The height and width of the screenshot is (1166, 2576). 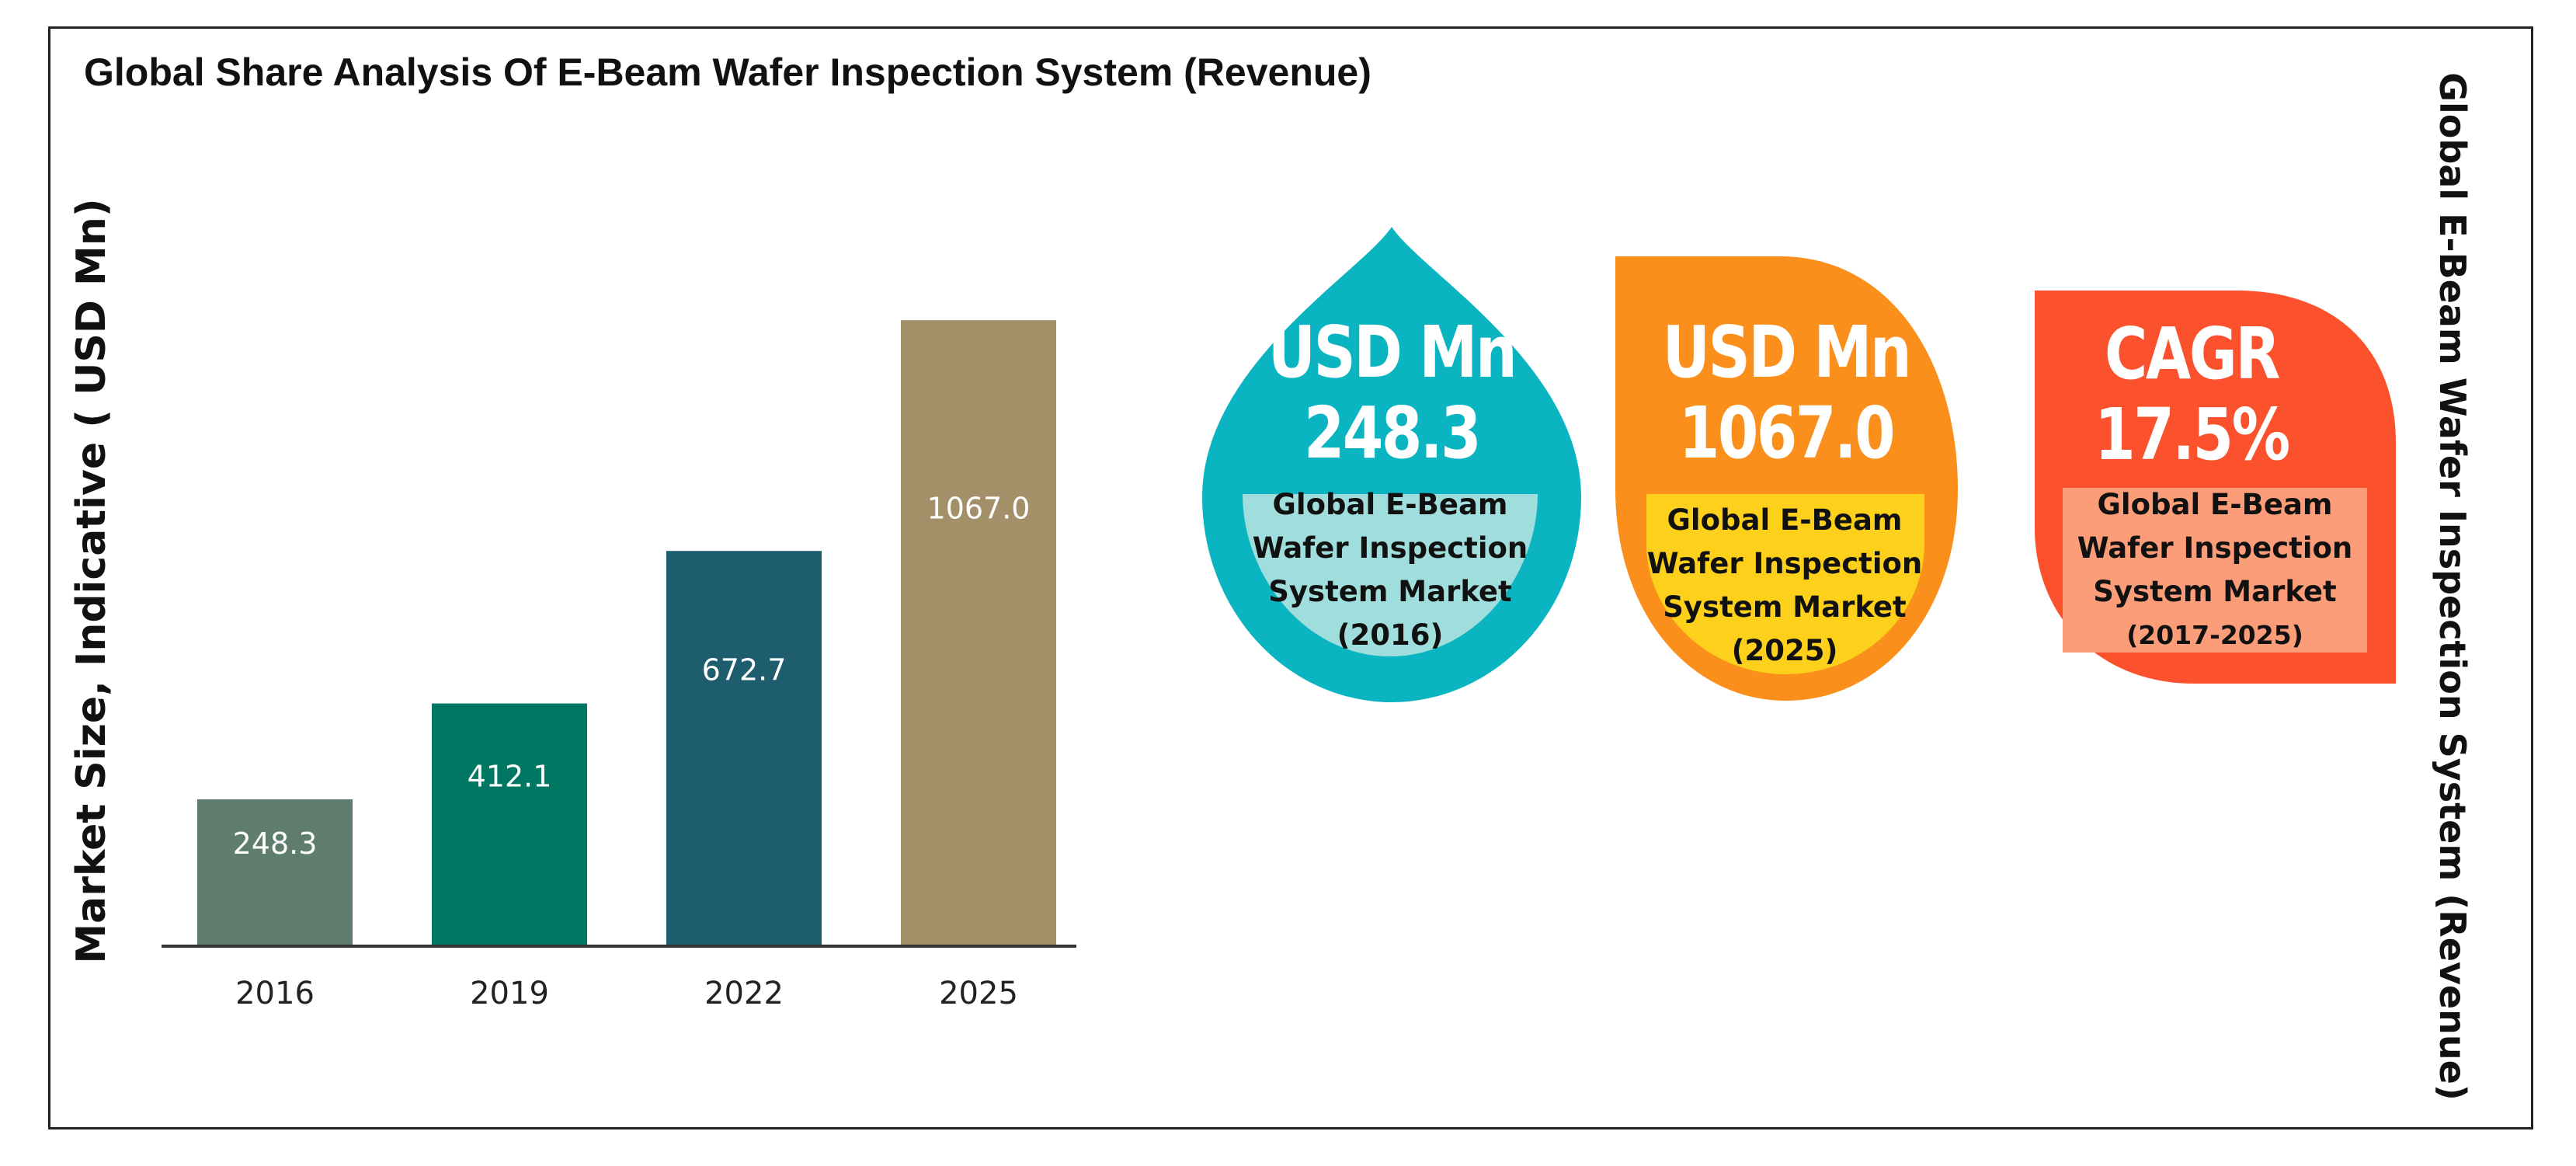 What do you see at coordinates (1390, 592) in the screenshot?
I see `kpi1-desc-line: System Market` at bounding box center [1390, 592].